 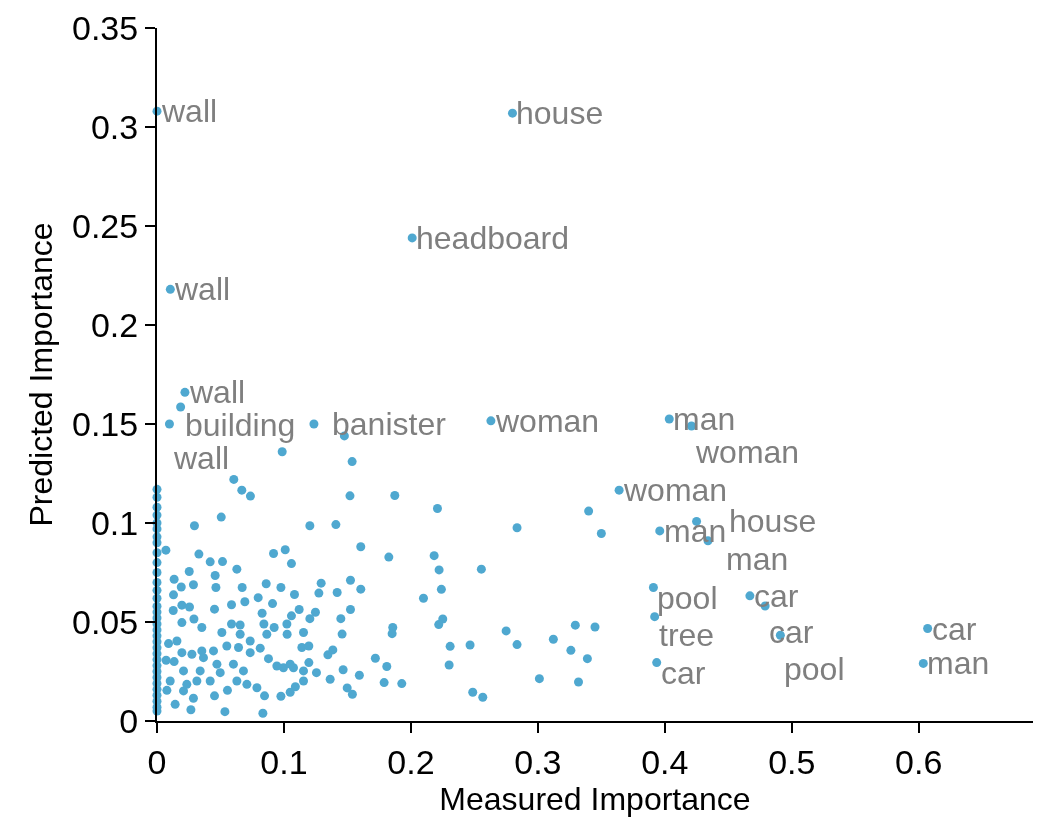 I want to click on x-tick-label: 0.3, so click(x=538, y=761).